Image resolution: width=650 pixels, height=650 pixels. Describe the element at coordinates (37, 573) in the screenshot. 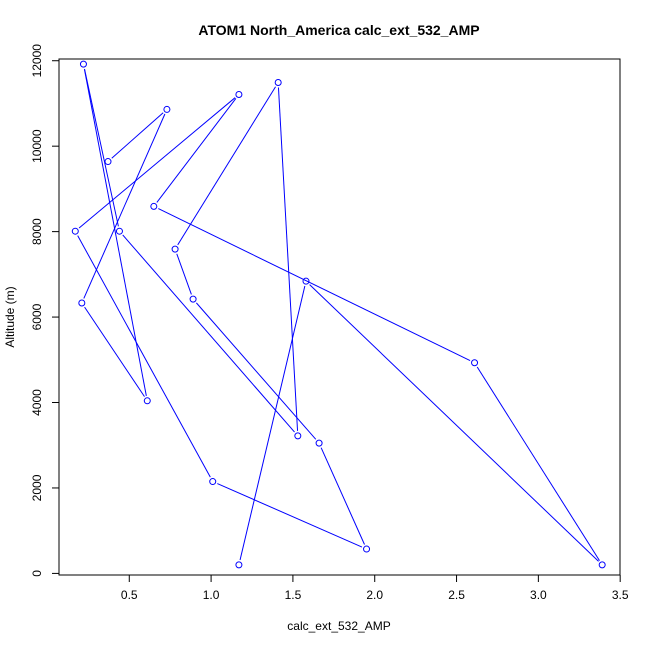

I see `y-tick-label: 0` at that location.